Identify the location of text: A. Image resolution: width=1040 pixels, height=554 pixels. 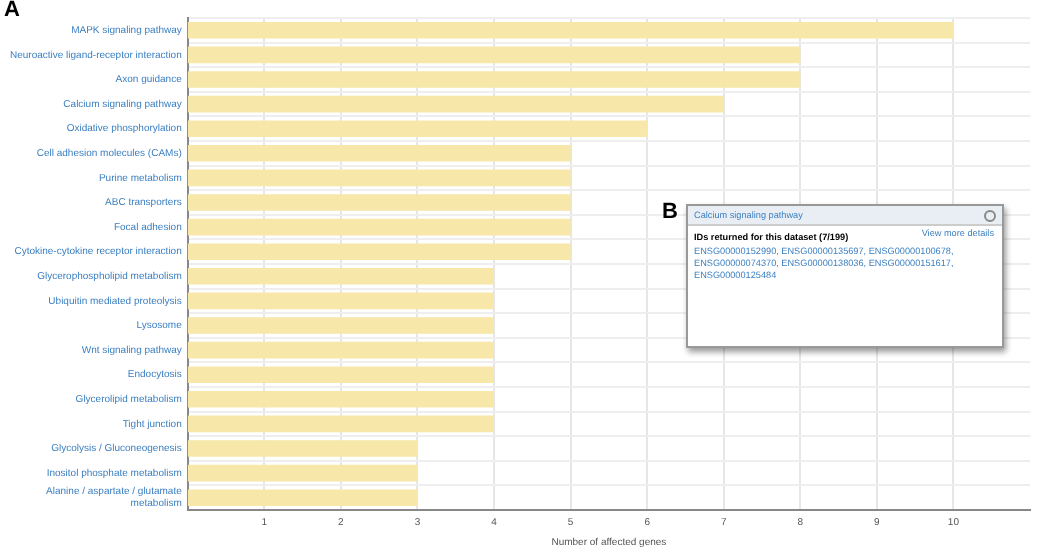
(12, 11).